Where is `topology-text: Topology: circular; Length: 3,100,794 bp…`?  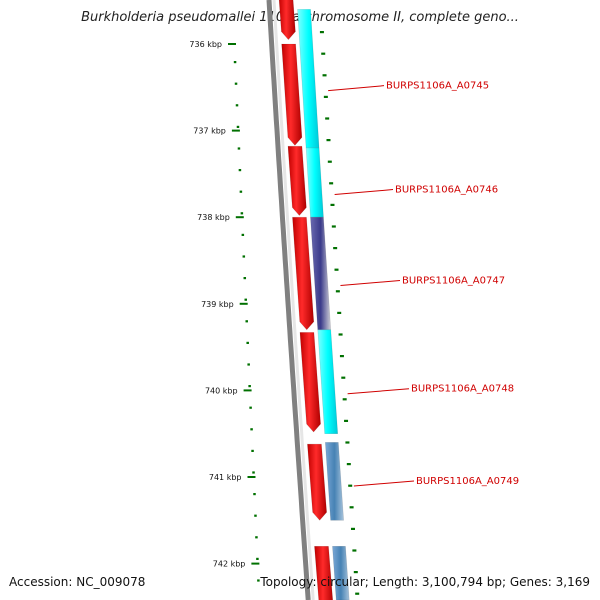
topology-text: Topology: circular; Length: 3,100,794 bp… is located at coordinates (425, 582).